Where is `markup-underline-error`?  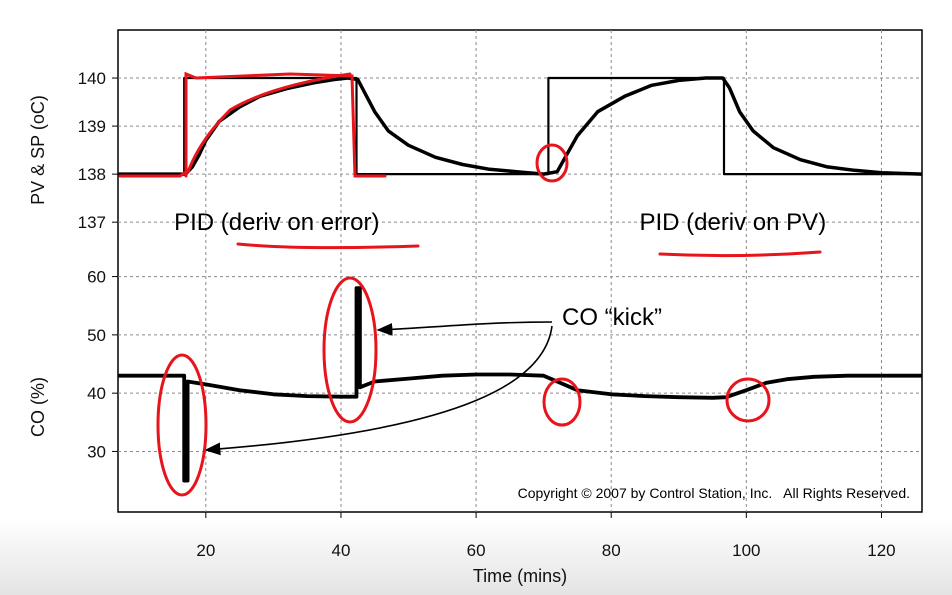 markup-underline-error is located at coordinates (328, 246).